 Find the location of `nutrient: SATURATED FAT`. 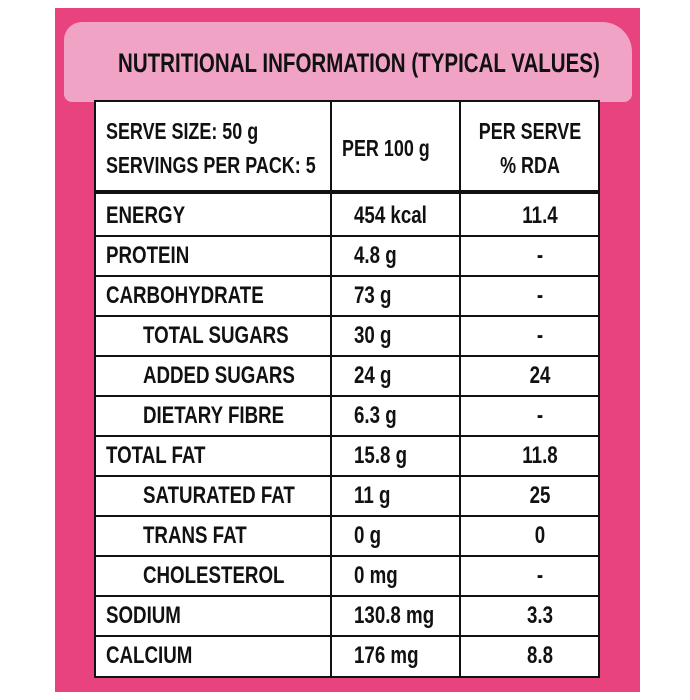

nutrient: SATURATED FAT is located at coordinates (219, 495).